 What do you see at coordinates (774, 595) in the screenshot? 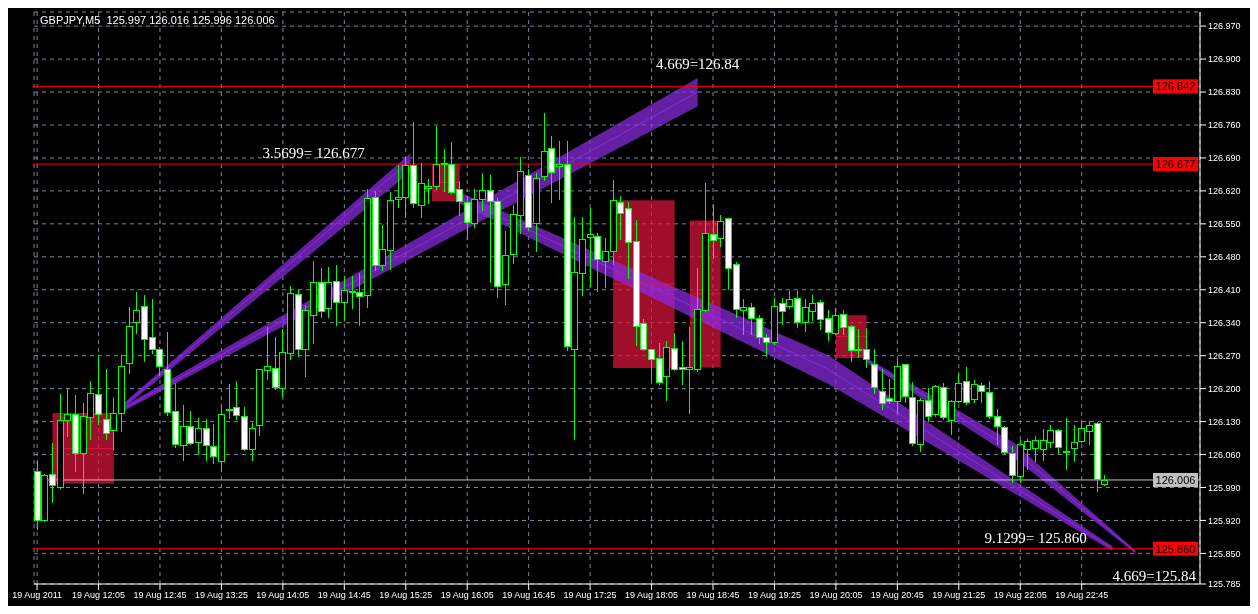
I see `x-tick-label: 19 Aug 19:25` at bounding box center [774, 595].